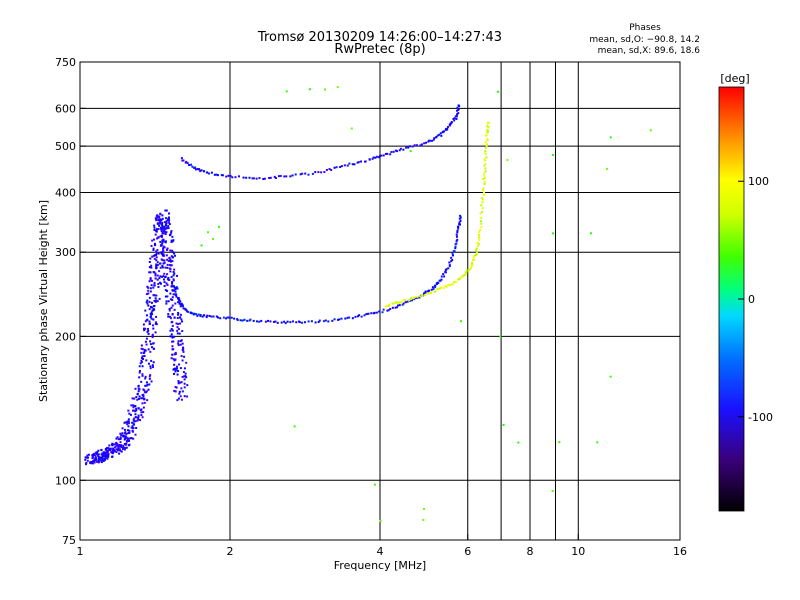 This screenshot has height=600, width=800. Describe the element at coordinates (43, 301) in the screenshot. I see `y-axis-label: Stationary phase Virtual Height [km]` at that location.